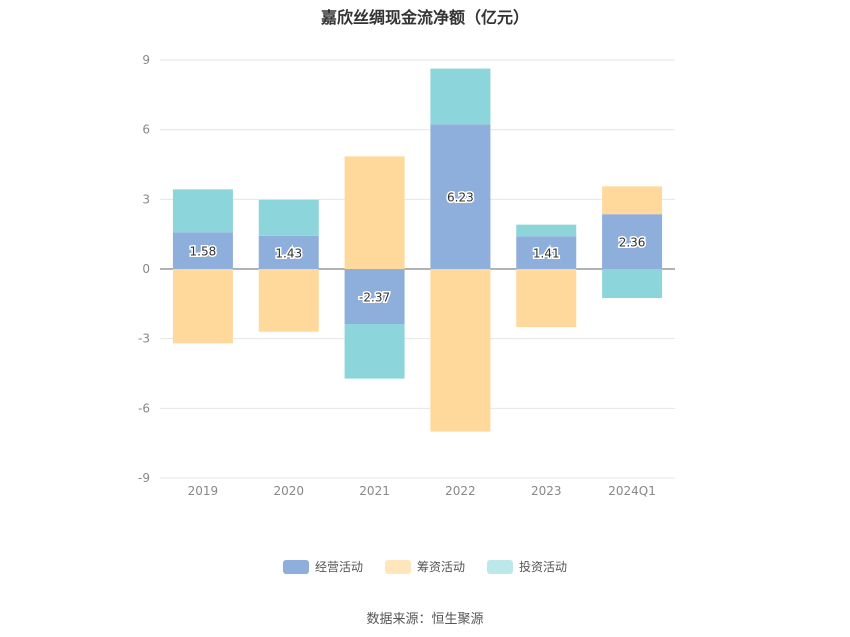 The height and width of the screenshot is (637, 850). I want to click on x-tick-label: 2021, so click(374, 491).